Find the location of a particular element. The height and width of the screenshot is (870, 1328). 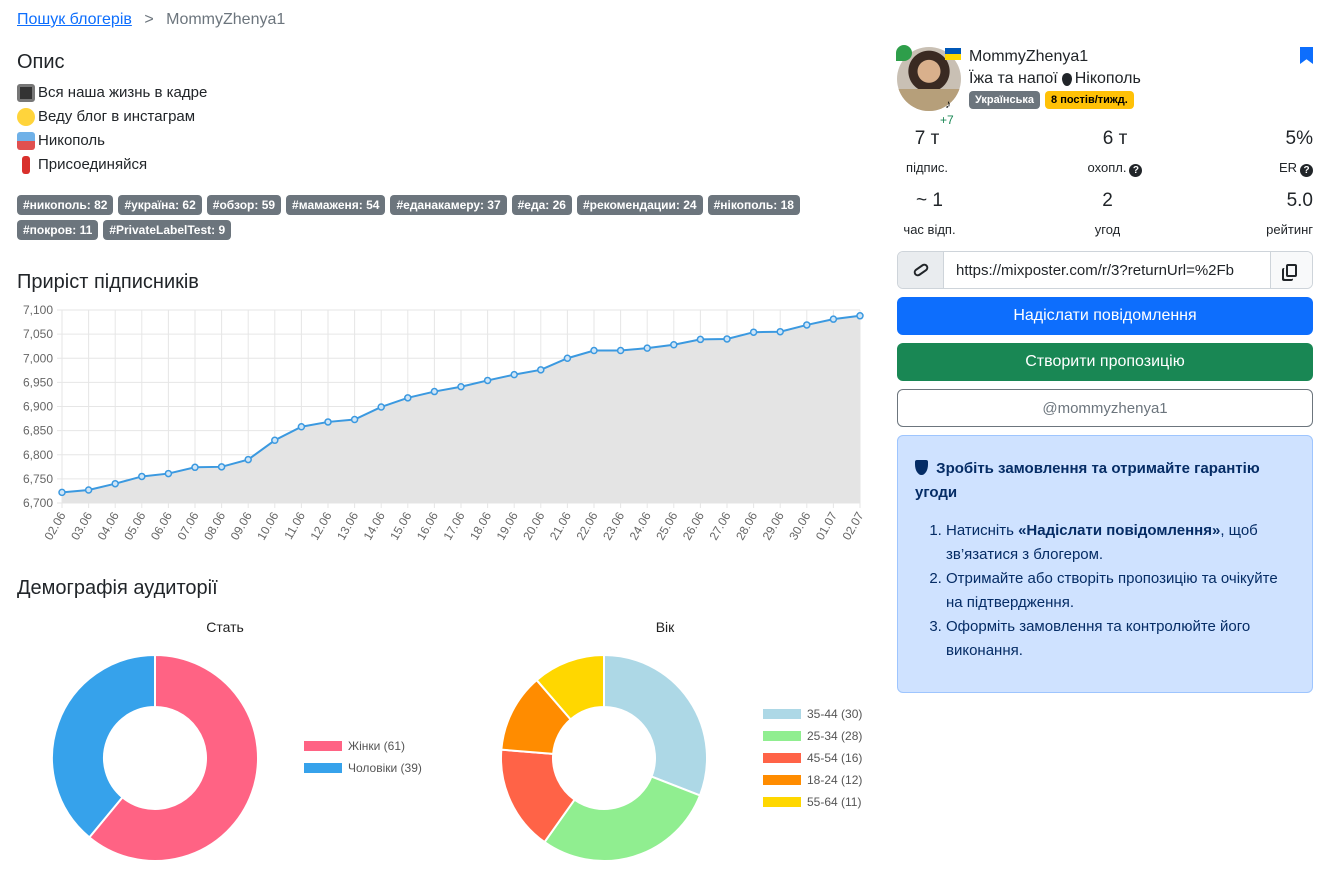

legend-label: 45-54 (16) is located at coordinates (834, 758).